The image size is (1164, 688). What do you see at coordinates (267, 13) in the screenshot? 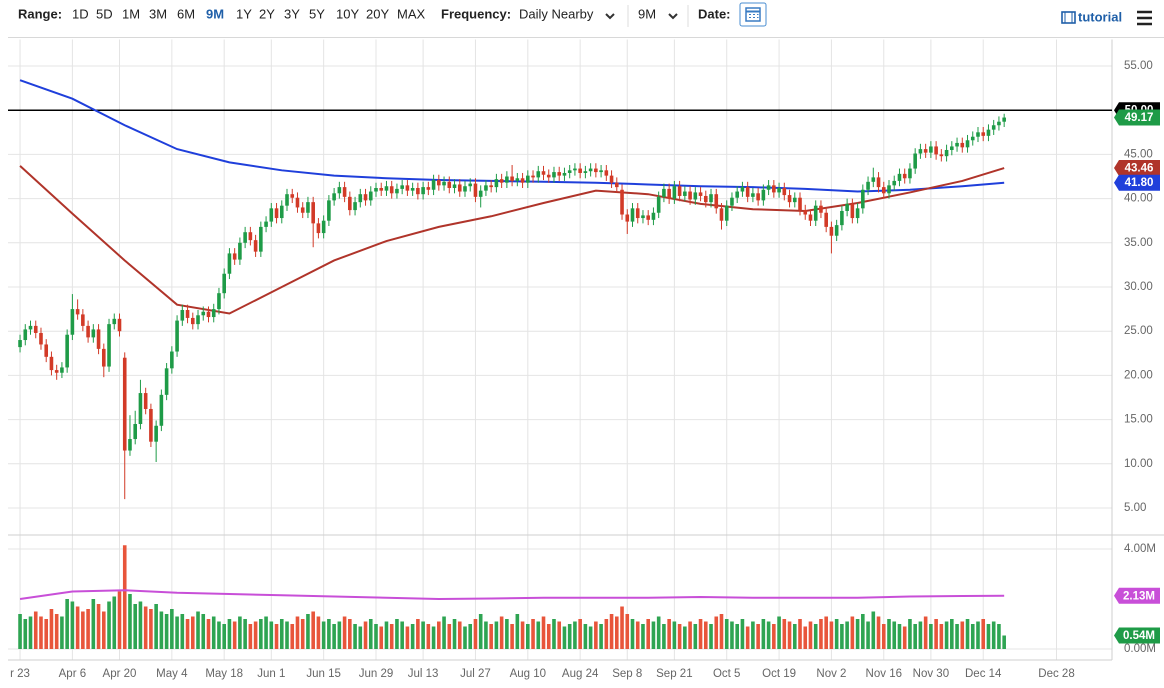
I see `range-button: 2Y` at bounding box center [267, 13].